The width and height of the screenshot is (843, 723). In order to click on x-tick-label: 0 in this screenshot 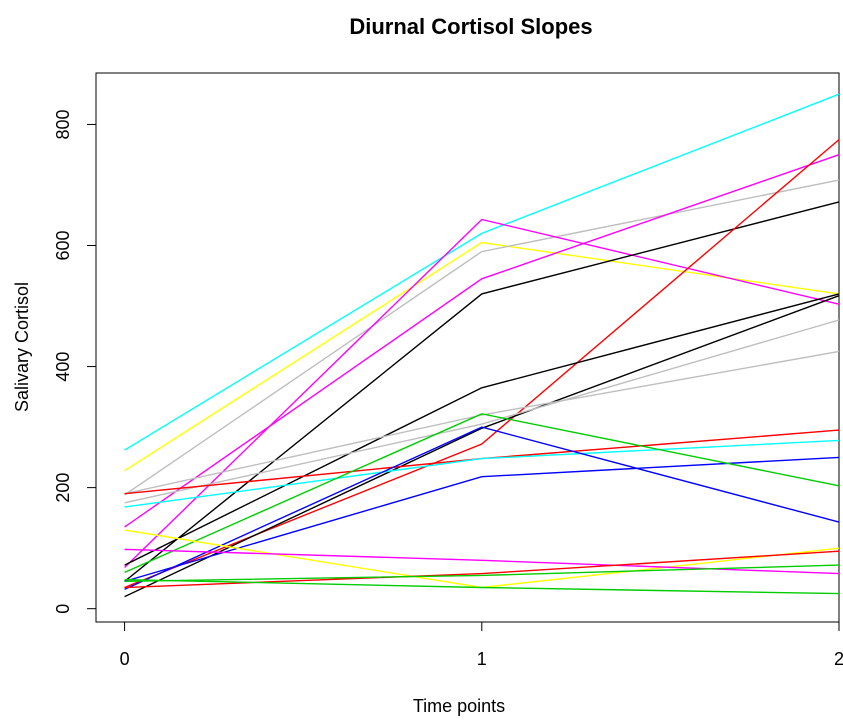, I will do `click(125, 659)`.